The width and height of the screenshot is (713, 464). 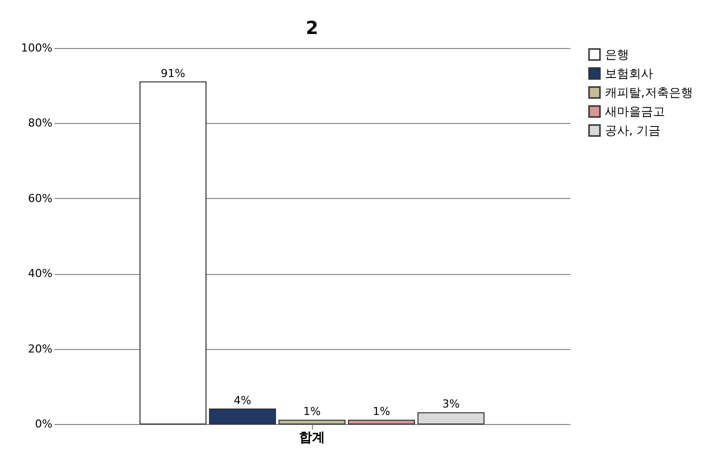 I want to click on legend-label: 은행, so click(x=617, y=55).